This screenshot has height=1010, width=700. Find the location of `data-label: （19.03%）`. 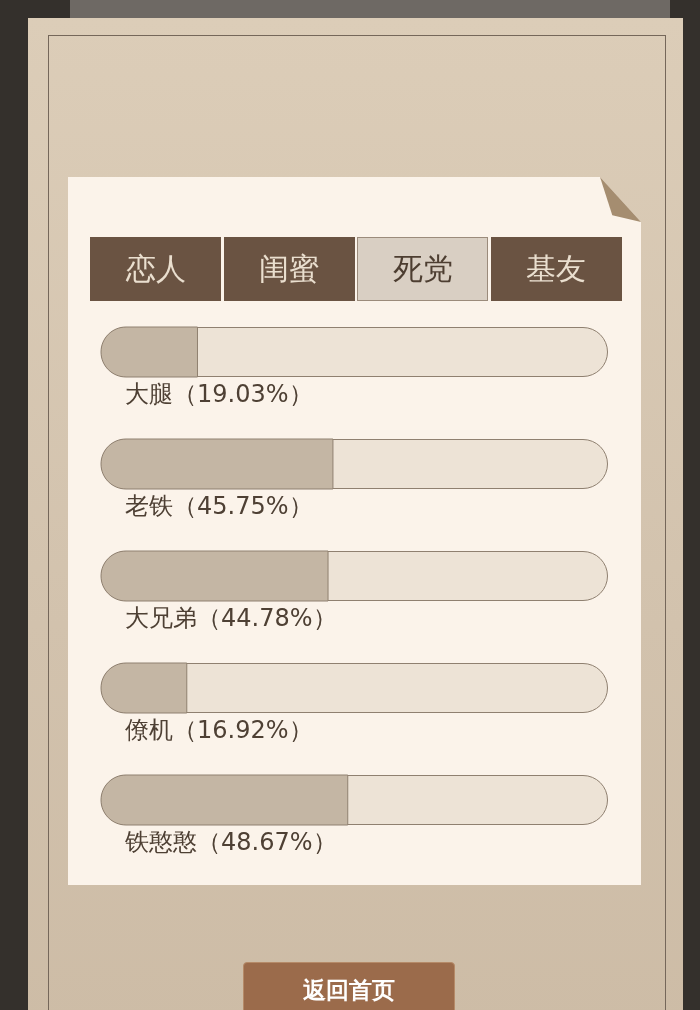

data-label: （19.03%） is located at coordinates (243, 394).